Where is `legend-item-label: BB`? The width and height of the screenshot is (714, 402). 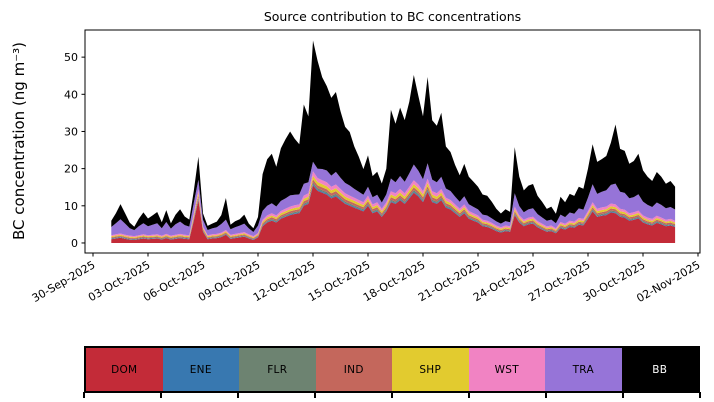
legend-item-label: BB is located at coordinates (660, 369).